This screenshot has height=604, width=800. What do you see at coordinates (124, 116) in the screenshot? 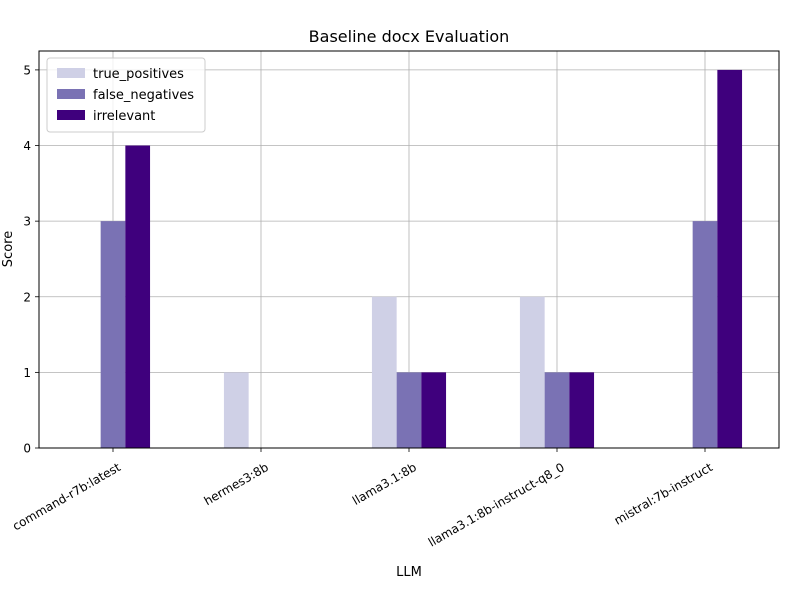
I see `legend-label-irrelevant: irrelevant` at bounding box center [124, 116].